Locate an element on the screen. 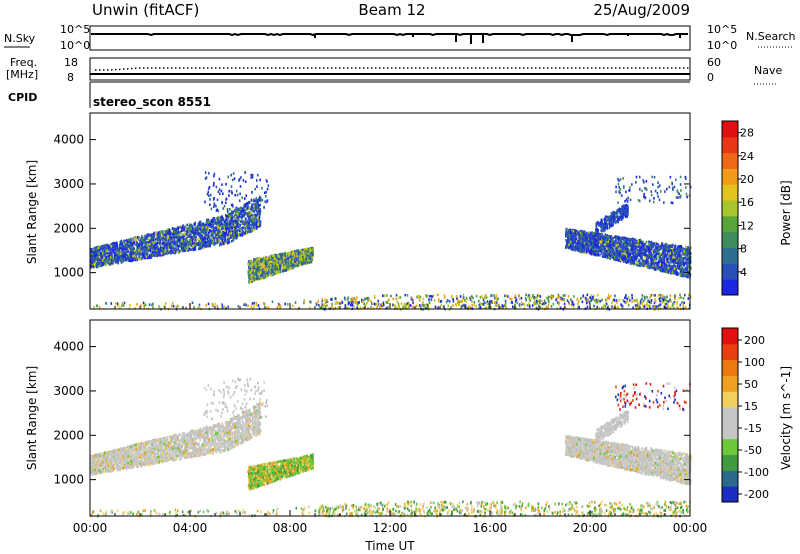 The width and height of the screenshot is (800, 554). nsky-trace is located at coordinates (389, 34).